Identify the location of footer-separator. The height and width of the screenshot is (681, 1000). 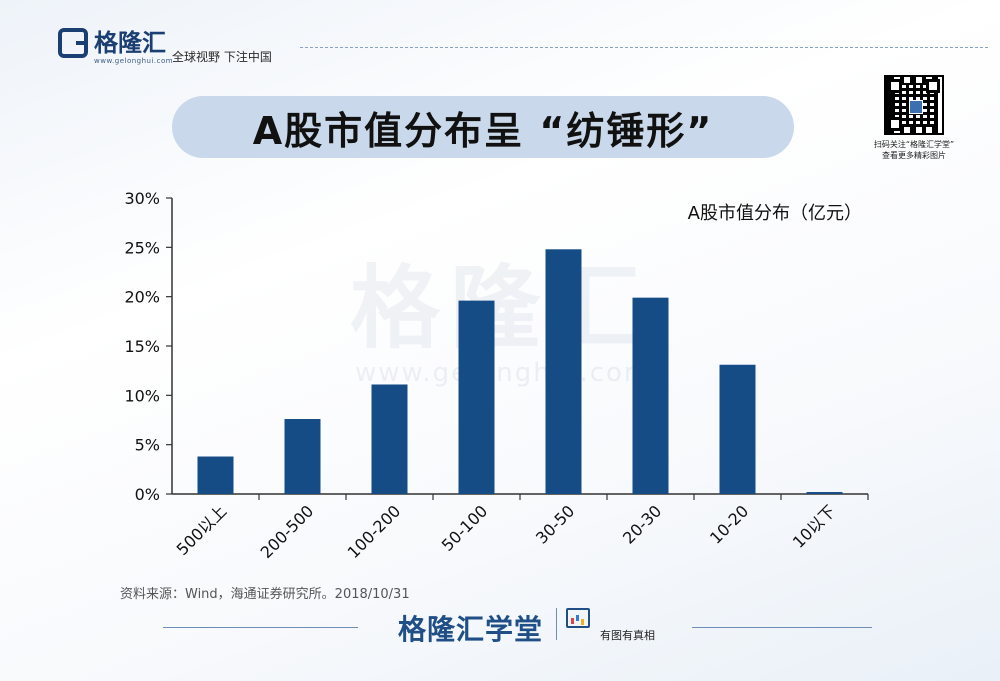
(556, 624).